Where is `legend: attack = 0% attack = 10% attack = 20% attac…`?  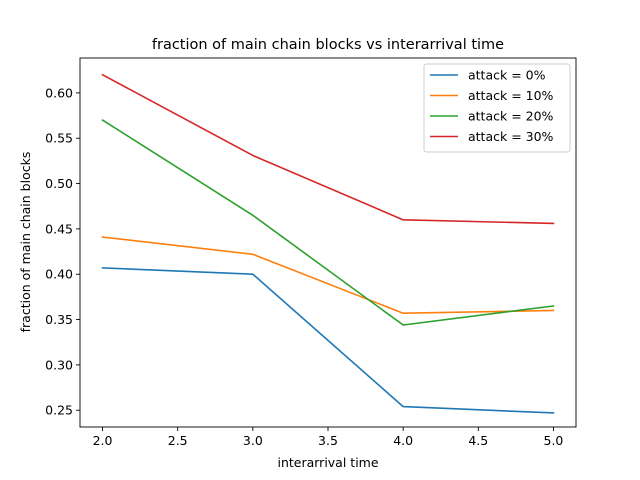 legend: attack = 0% attack = 10% attack = 20% attac… is located at coordinates (497, 108).